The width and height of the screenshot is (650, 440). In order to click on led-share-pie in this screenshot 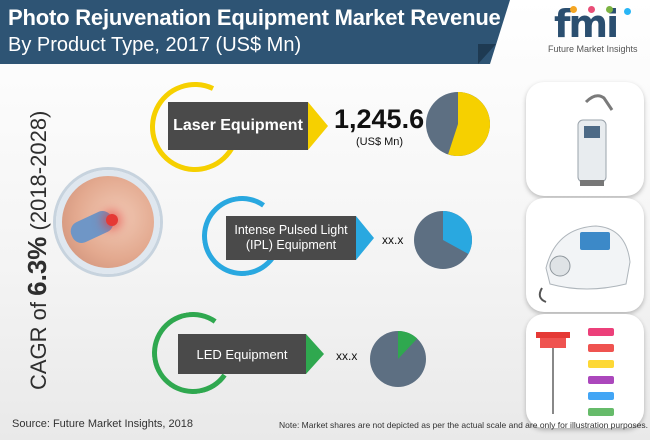, I will do `click(398, 359)`.